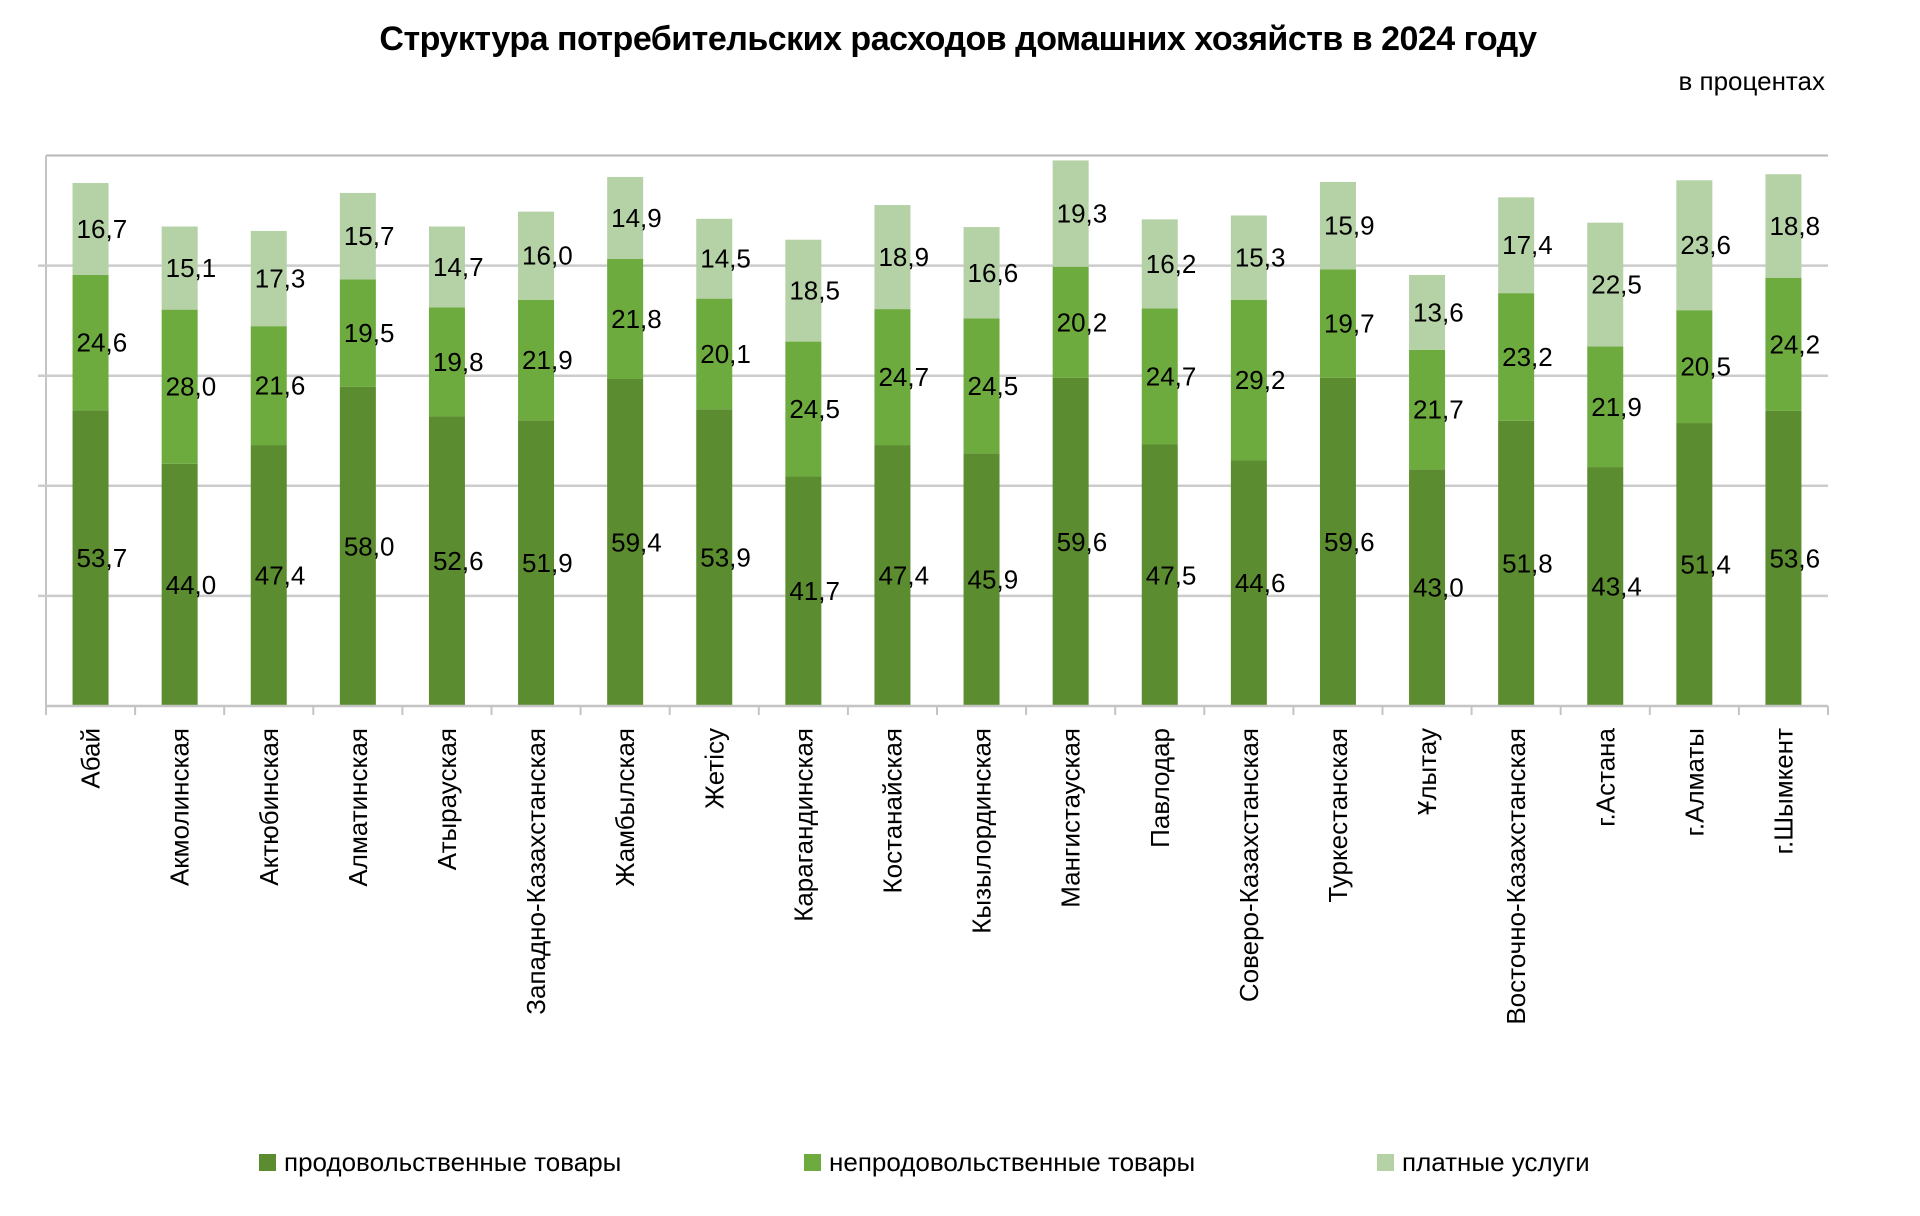 The image size is (1920, 1216). I want to click on x-tick-label: Жетісу, so click(714, 768).